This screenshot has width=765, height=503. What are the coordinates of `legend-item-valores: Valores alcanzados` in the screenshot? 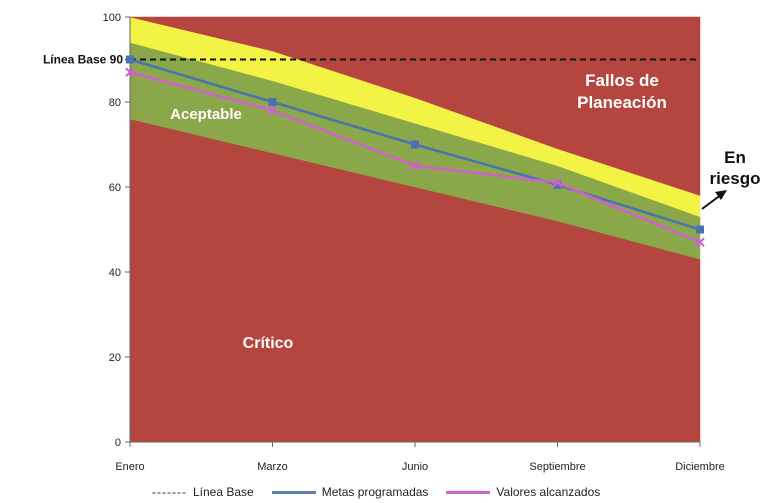 It's located at (523, 492).